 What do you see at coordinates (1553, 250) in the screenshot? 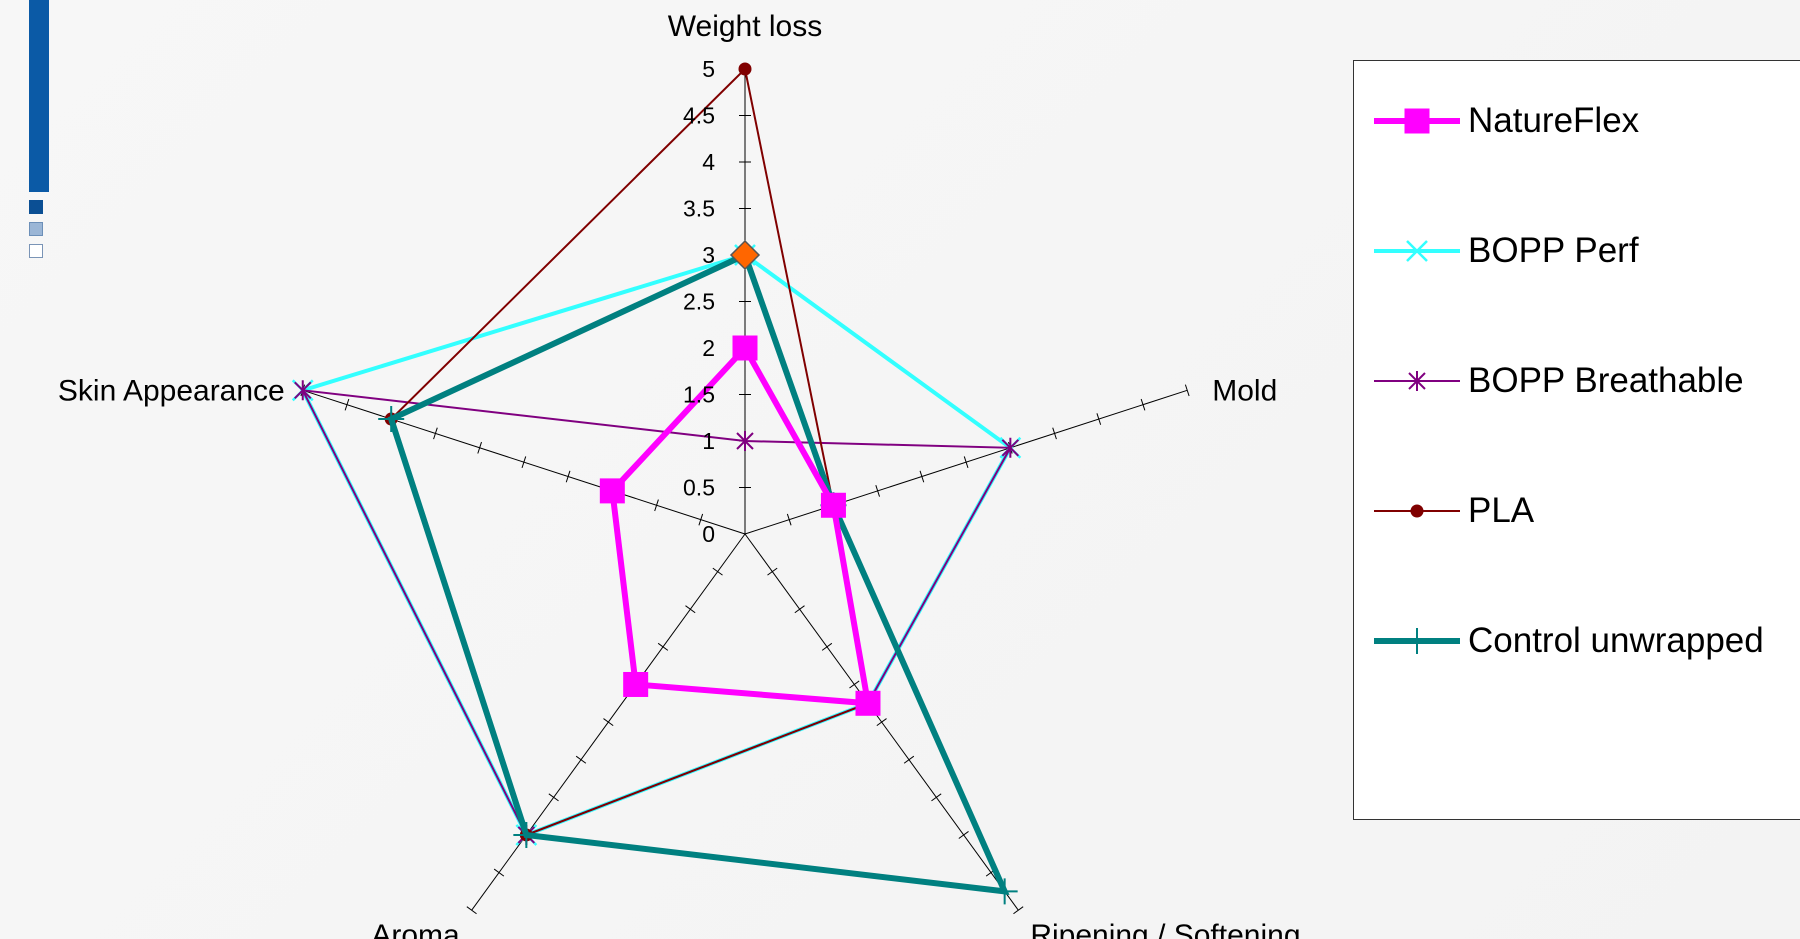
I see `legend-label: BOPP Perf` at bounding box center [1553, 250].